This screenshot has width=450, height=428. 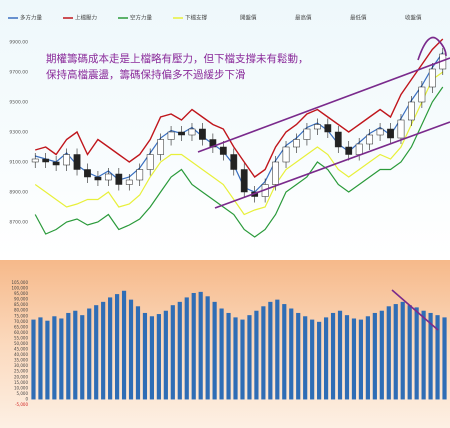 What do you see at coordinates (86, 18) in the screenshot?
I see `legend-label: 上檔壓力` at bounding box center [86, 18].